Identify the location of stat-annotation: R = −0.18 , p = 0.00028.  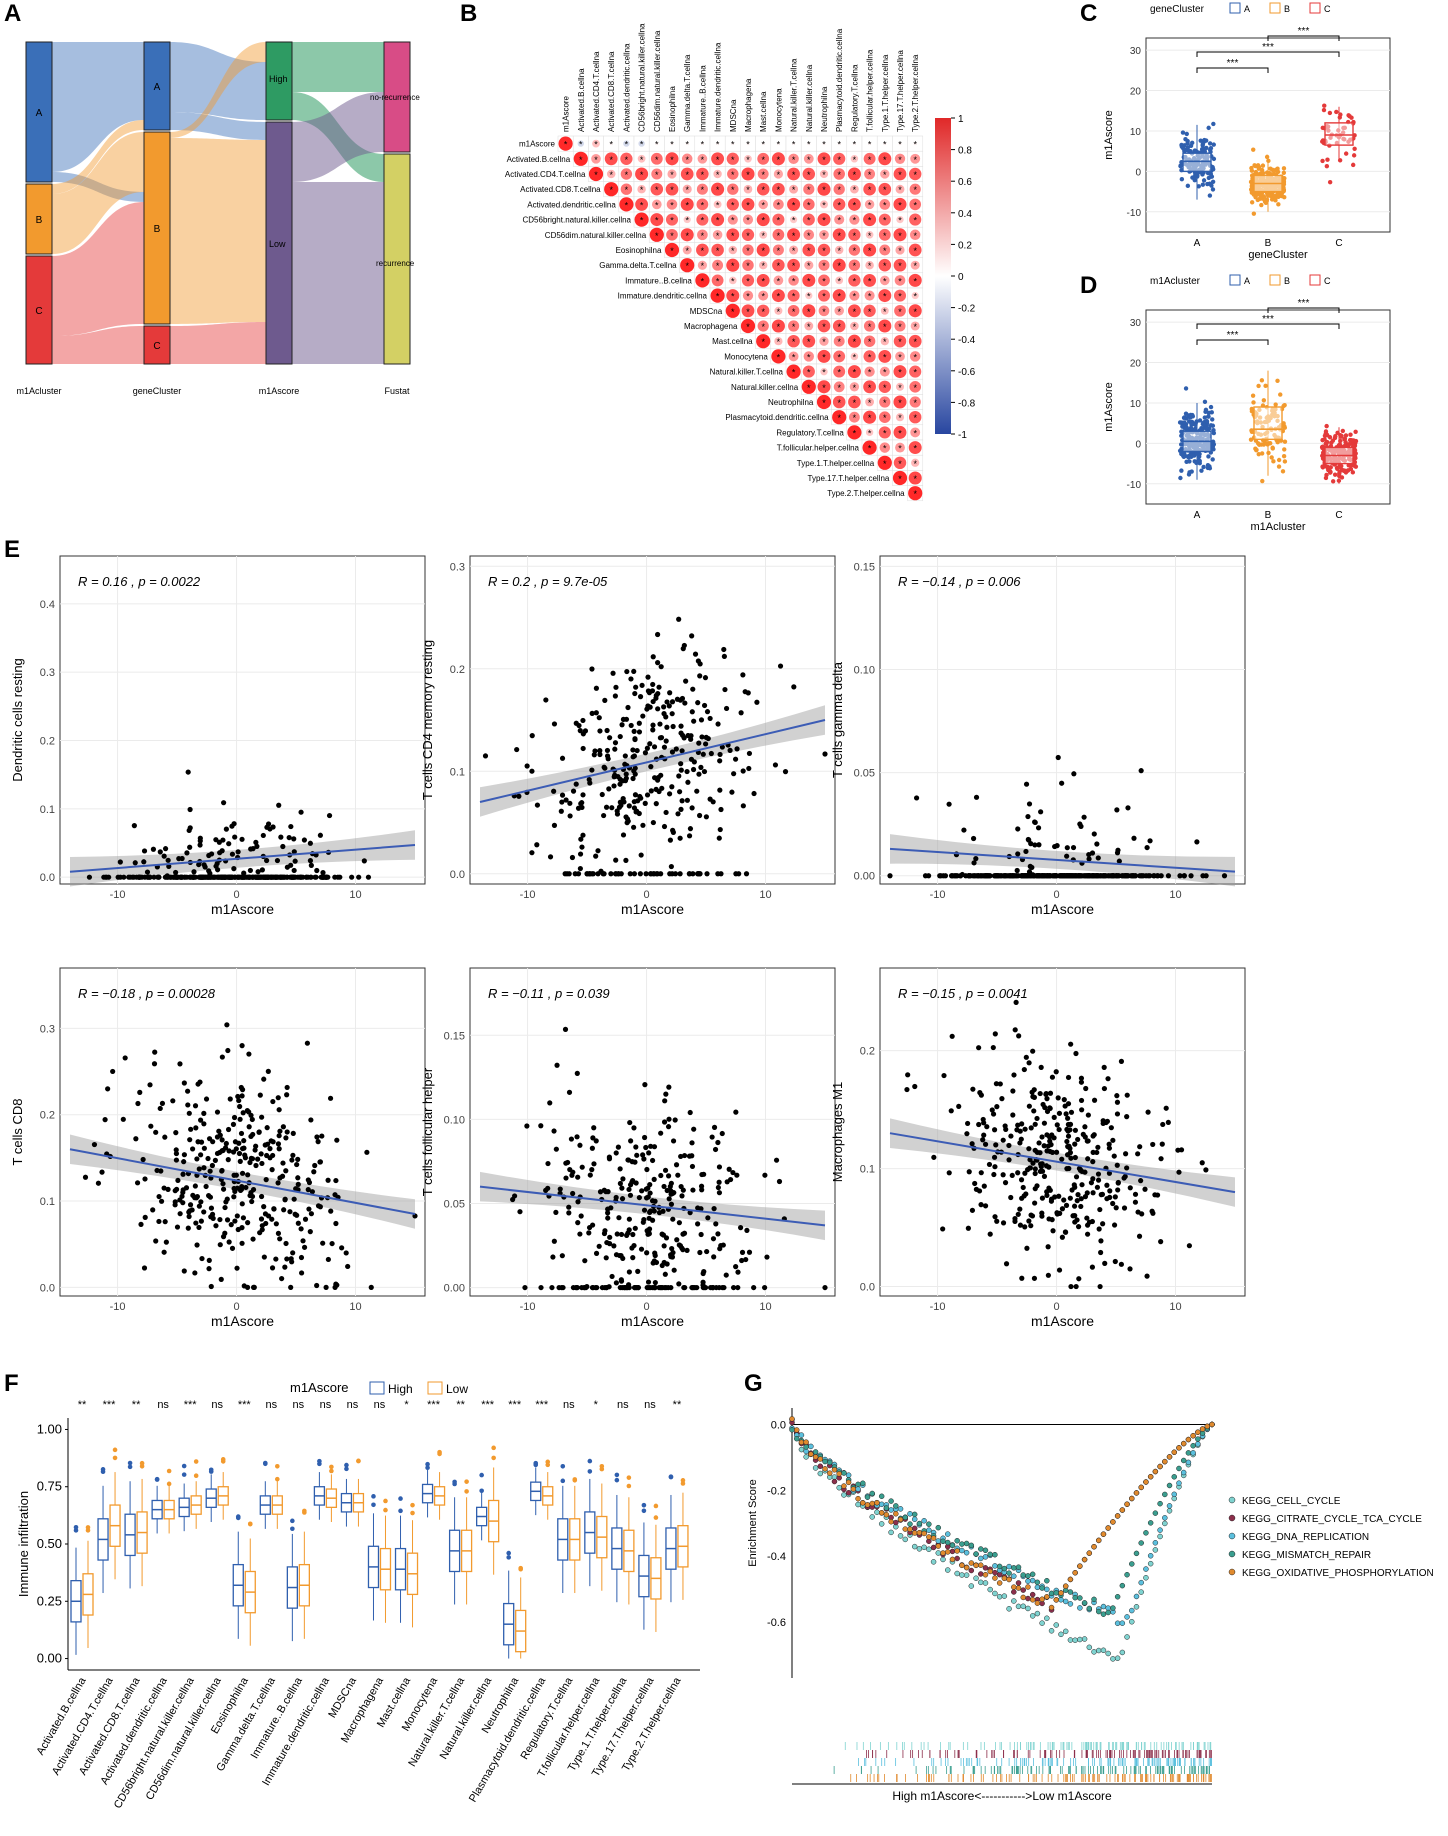
(147, 993).